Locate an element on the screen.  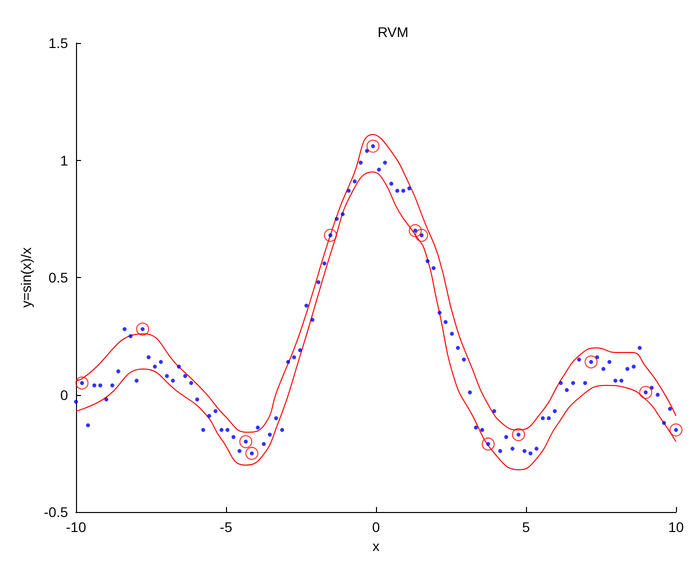
y-tick-label: 1.5 is located at coordinates (58, 43).